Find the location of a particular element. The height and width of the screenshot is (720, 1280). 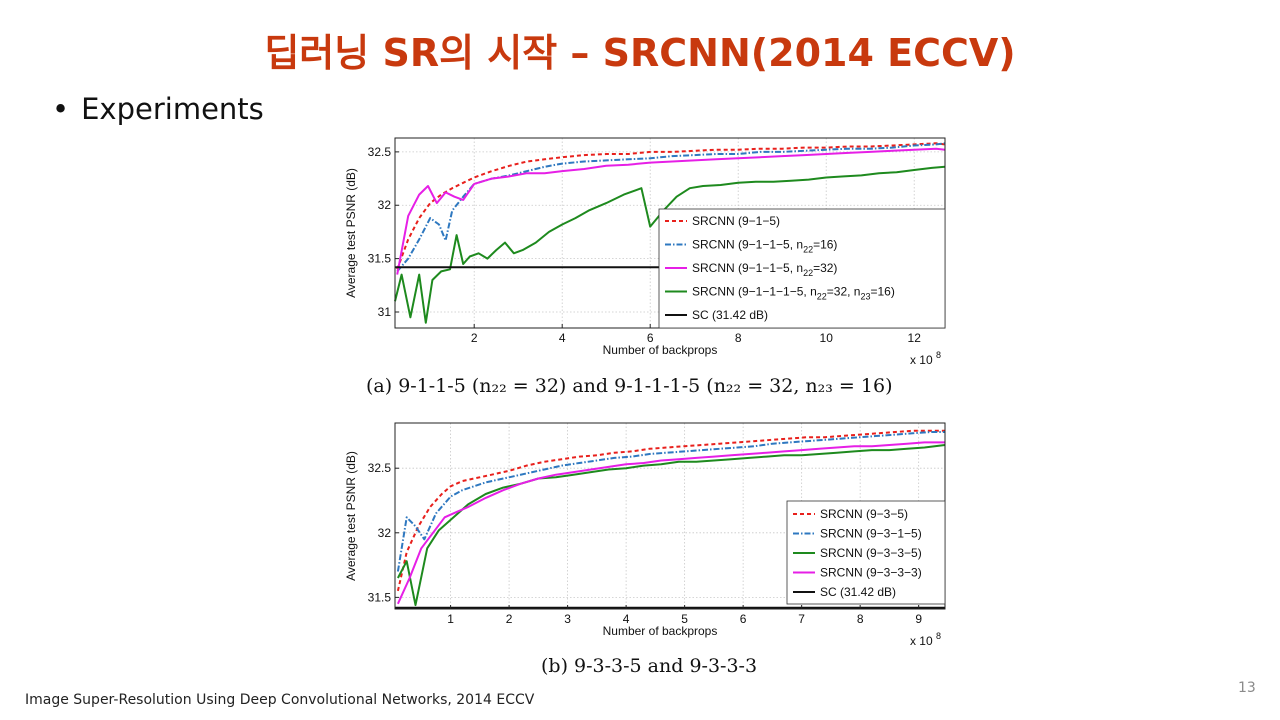

page-number: 13 is located at coordinates (1247, 688).